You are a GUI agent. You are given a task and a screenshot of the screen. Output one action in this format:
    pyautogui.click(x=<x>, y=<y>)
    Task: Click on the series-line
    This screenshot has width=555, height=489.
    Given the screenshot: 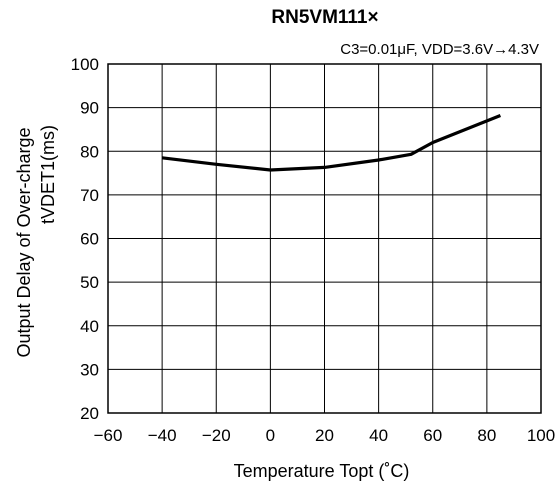 What is the action you would take?
    pyautogui.click(x=331, y=143)
    